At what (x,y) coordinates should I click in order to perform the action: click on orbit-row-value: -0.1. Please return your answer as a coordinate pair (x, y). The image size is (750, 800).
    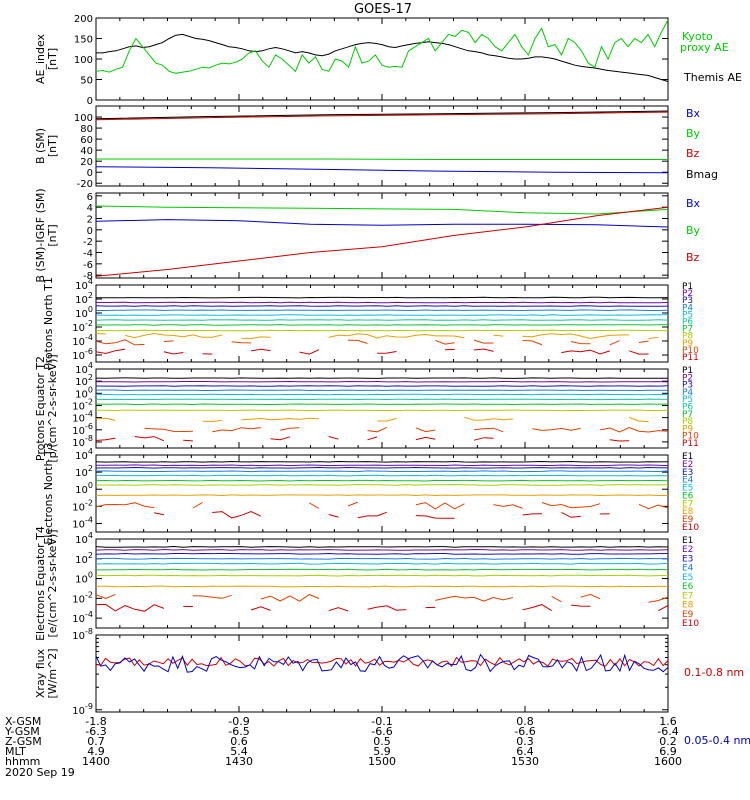
    Looking at the image, I should click on (381, 721).